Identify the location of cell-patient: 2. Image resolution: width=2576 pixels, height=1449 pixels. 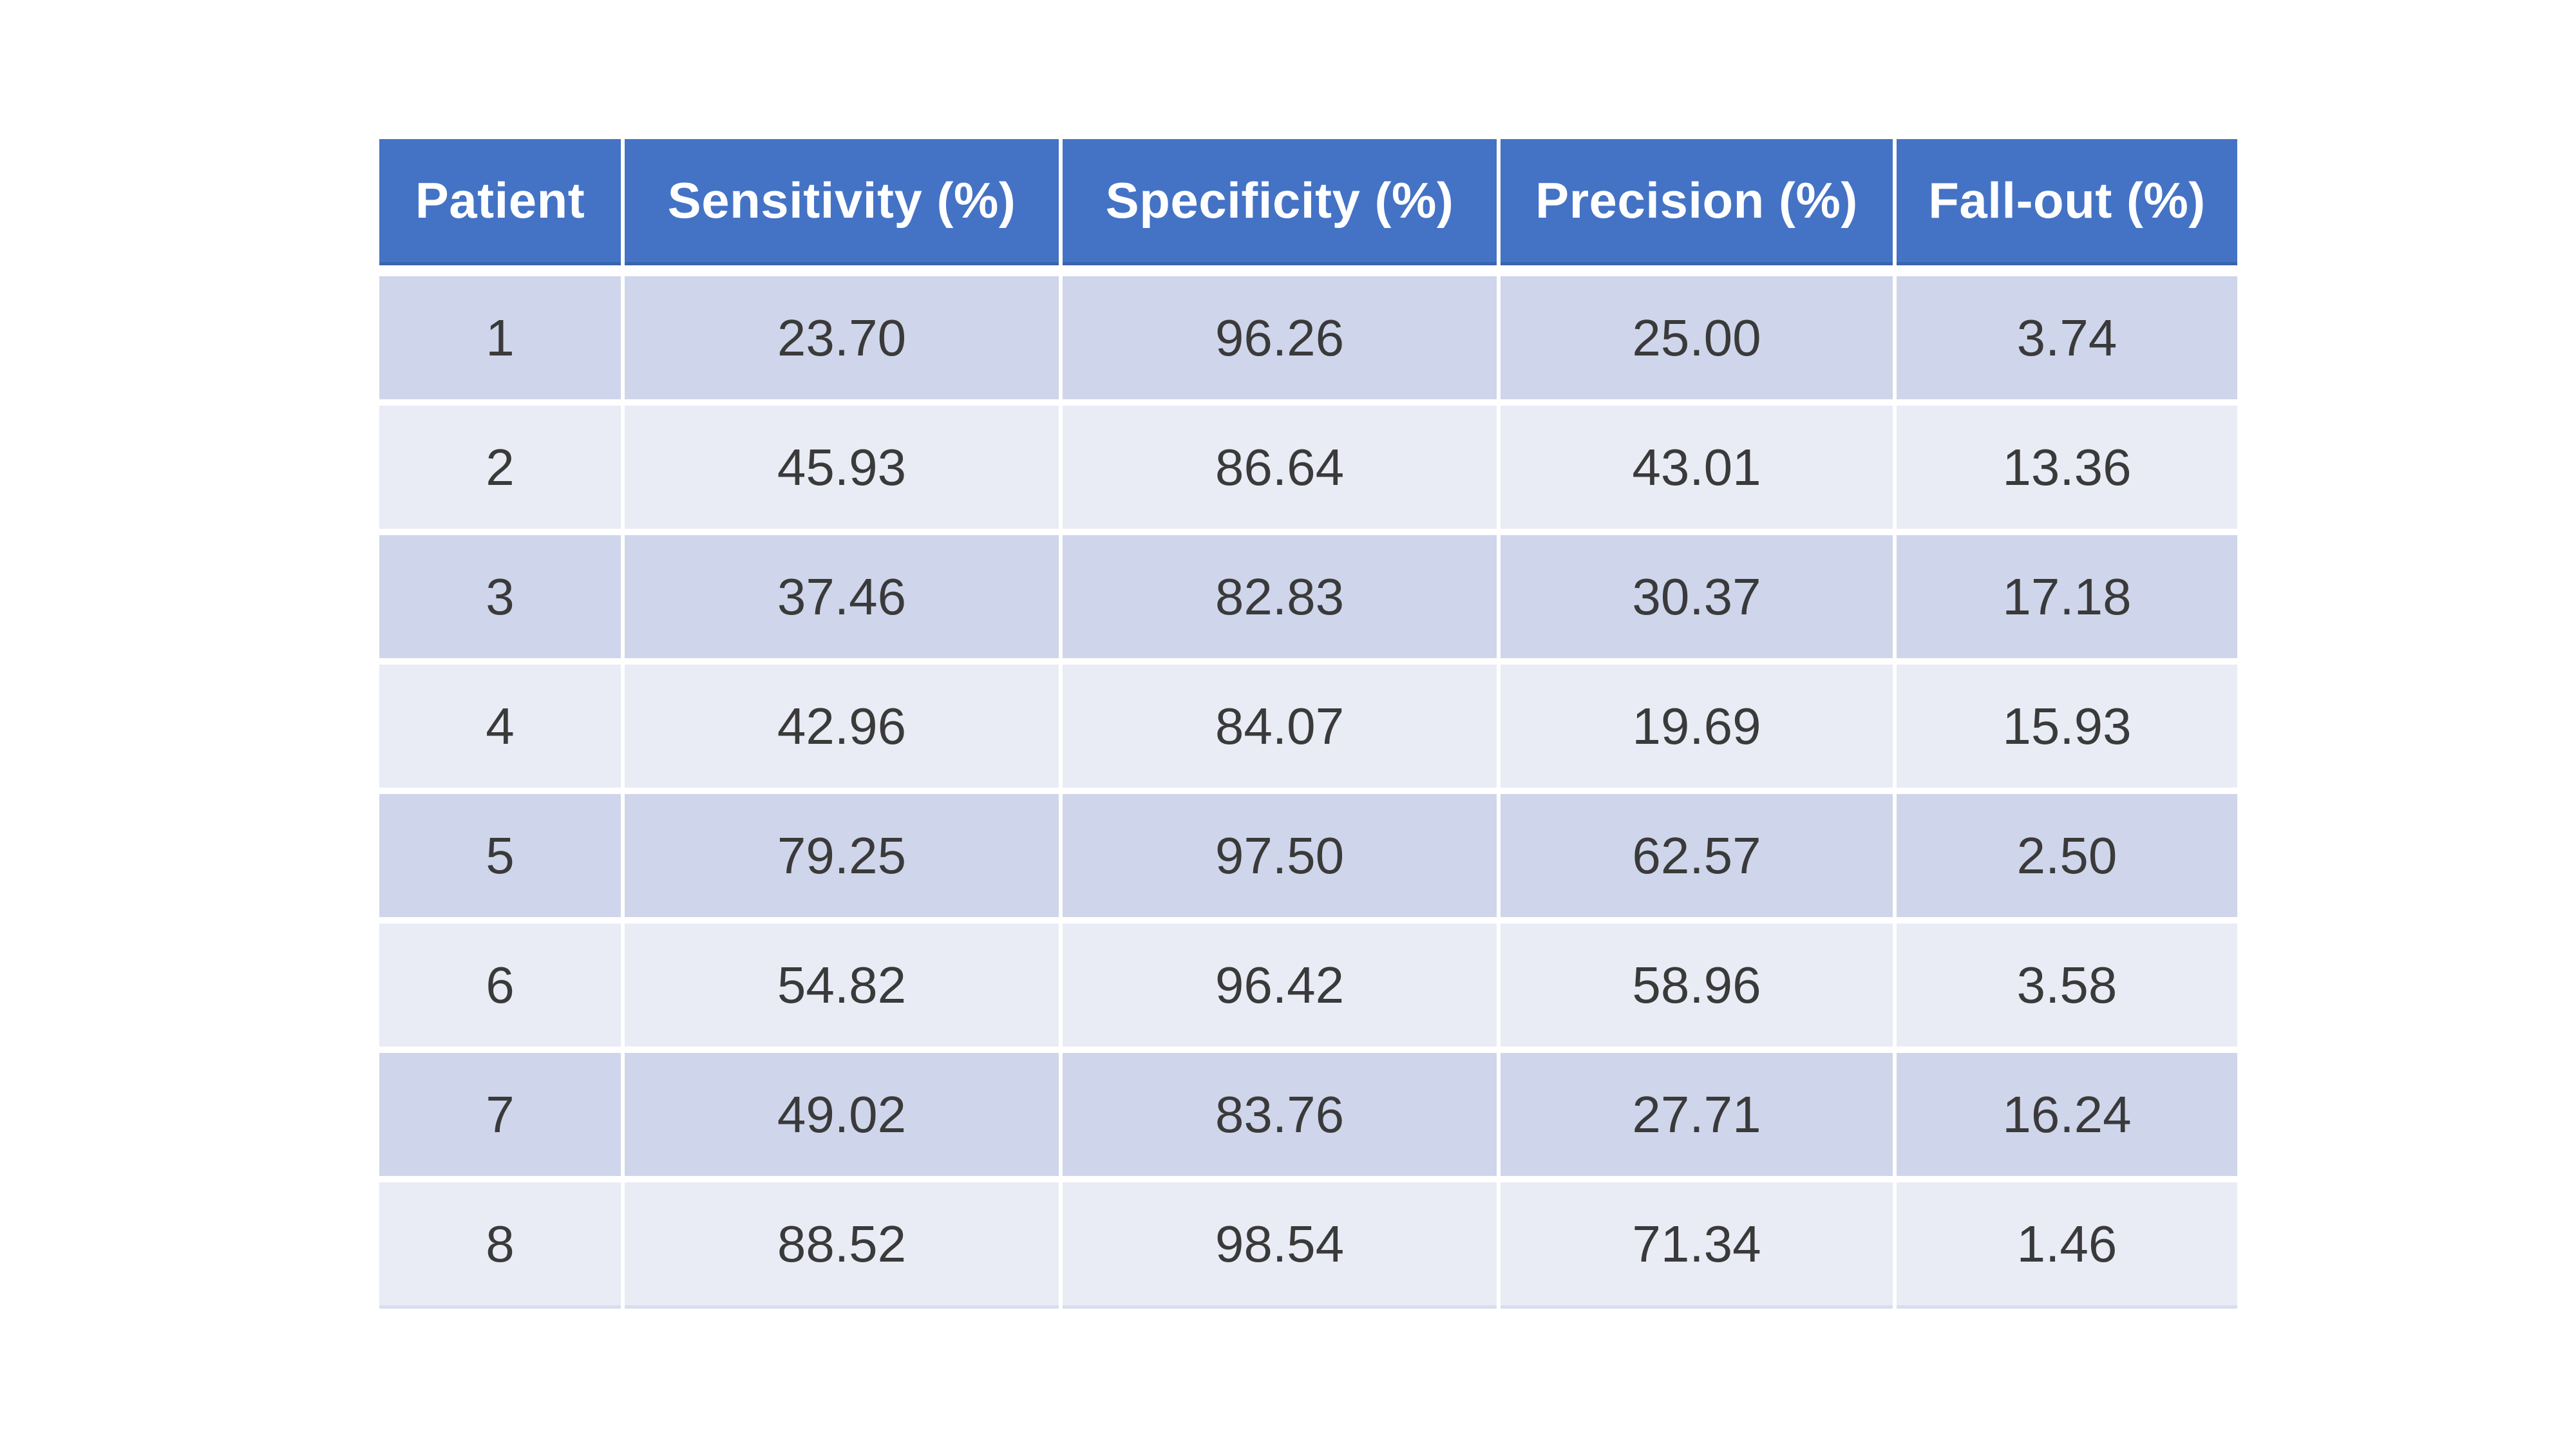
(500, 467).